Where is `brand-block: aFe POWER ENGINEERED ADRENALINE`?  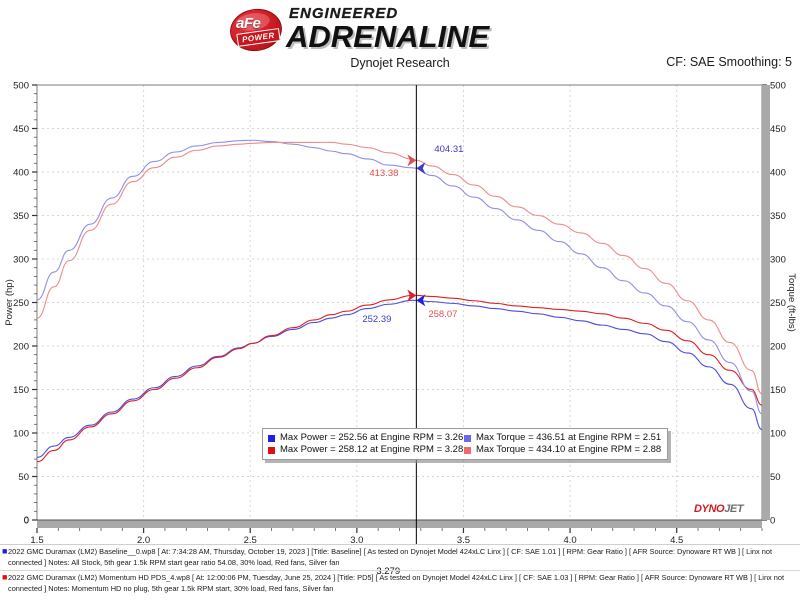 brand-block: aFe POWER ENGINEERED ADRENALINE is located at coordinates (358, 30).